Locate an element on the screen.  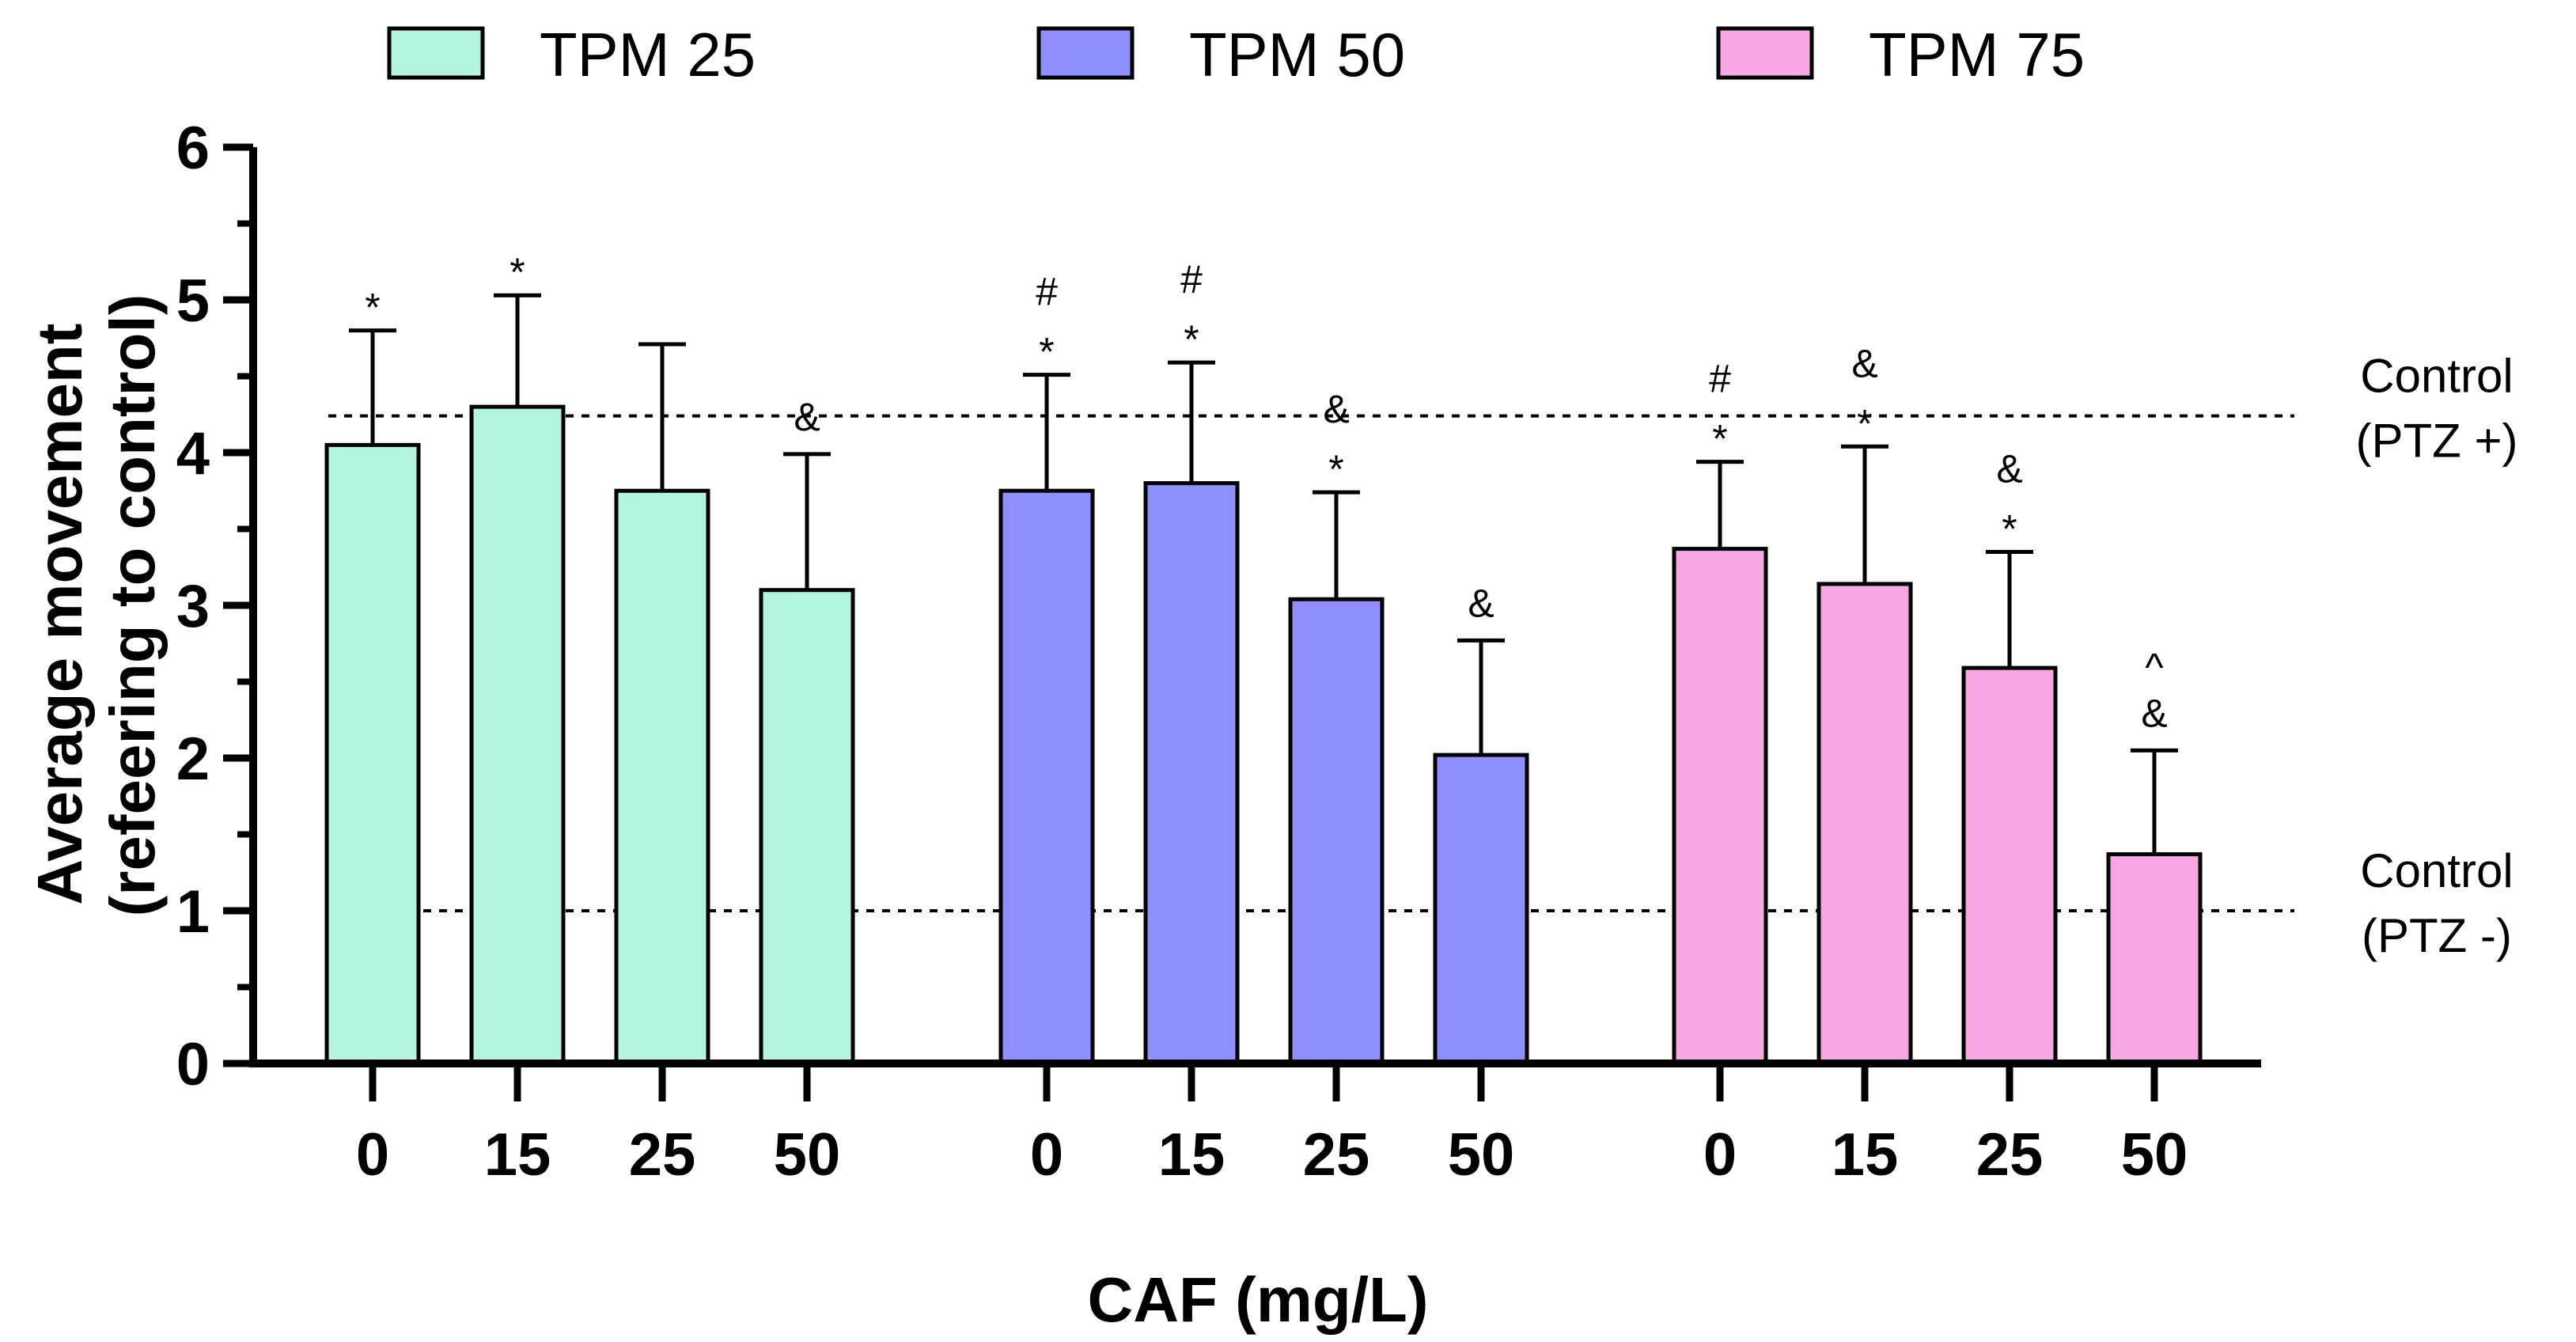
series-2: # * # * & * & is located at coordinates (1263, 661).